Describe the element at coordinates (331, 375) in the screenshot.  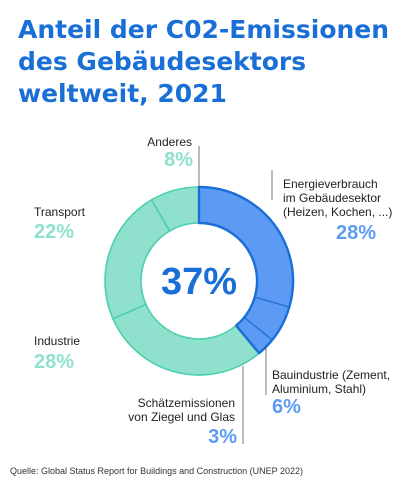
I see `label-bau-line-1: Bauindustrie (Zement,` at that location.